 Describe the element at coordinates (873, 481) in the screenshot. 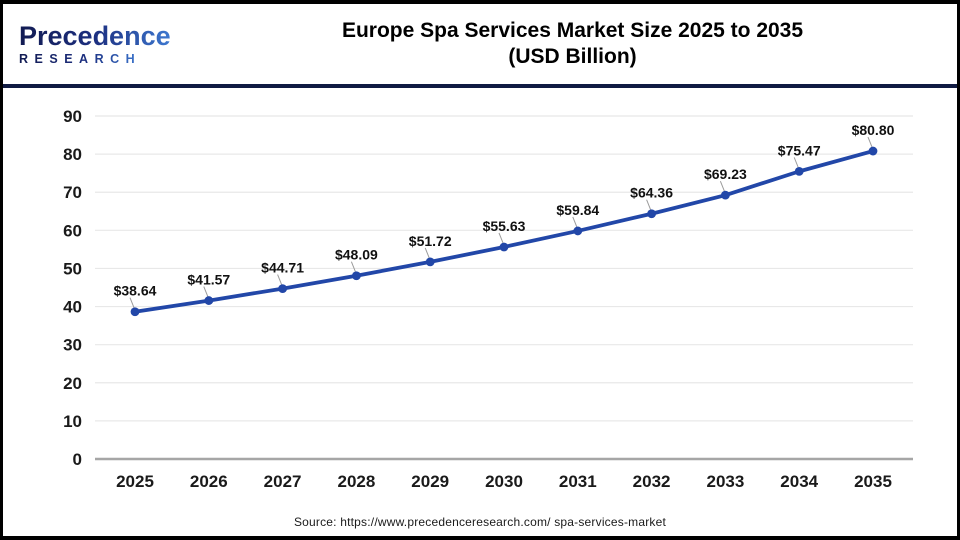

I see `svg-text: 2035` at that location.